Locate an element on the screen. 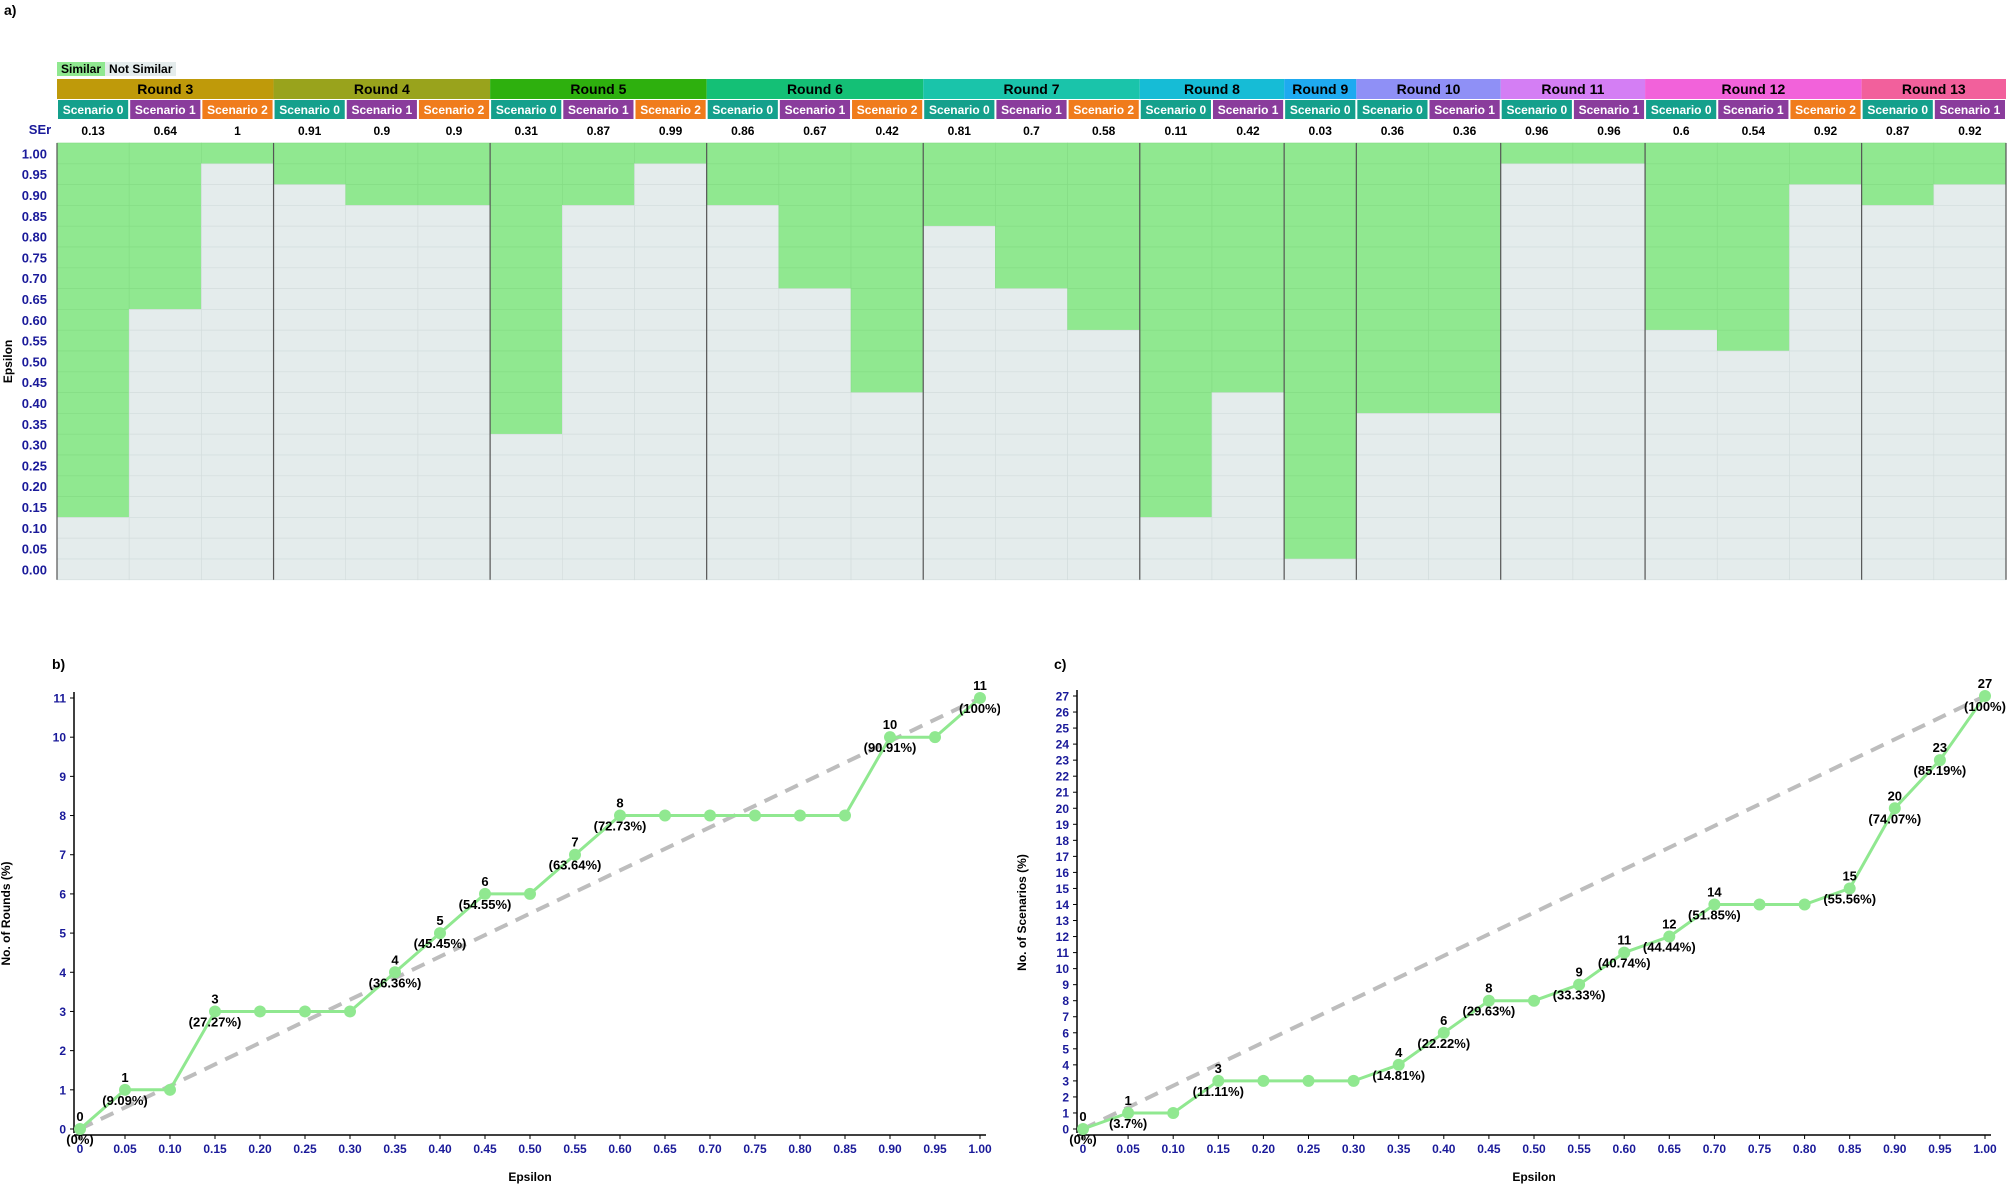  x-tick-label: 0.30 is located at coordinates (350, 1149).